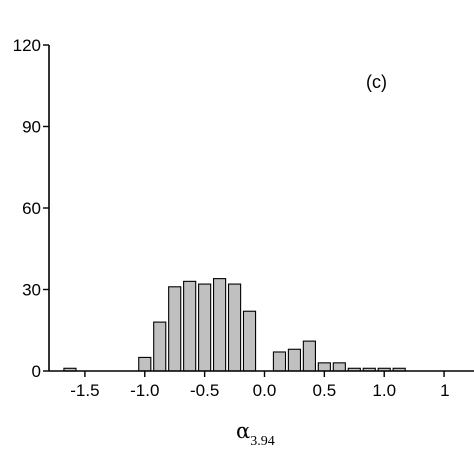  Describe the element at coordinates (31, 127) in the screenshot. I see `y-tick-label: 90` at that location.